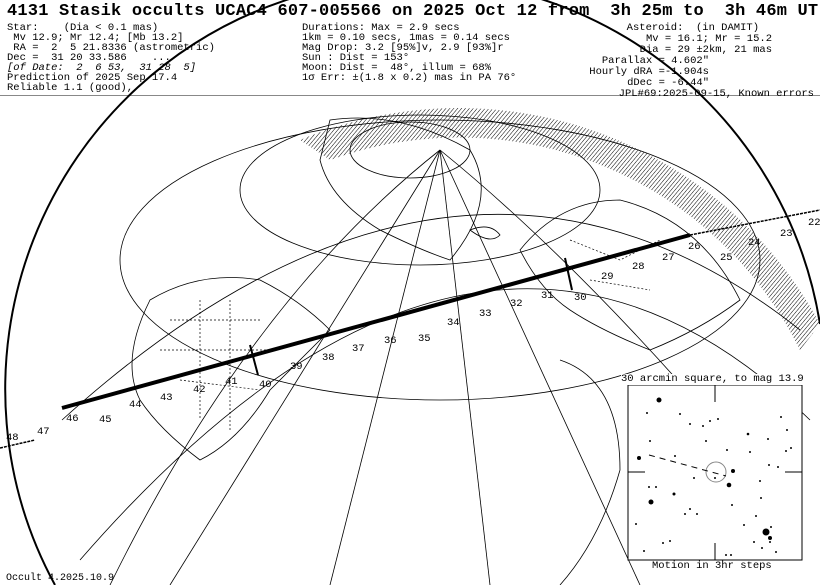 The image size is (820, 585). I want to click on time-label: 27, so click(668, 258).